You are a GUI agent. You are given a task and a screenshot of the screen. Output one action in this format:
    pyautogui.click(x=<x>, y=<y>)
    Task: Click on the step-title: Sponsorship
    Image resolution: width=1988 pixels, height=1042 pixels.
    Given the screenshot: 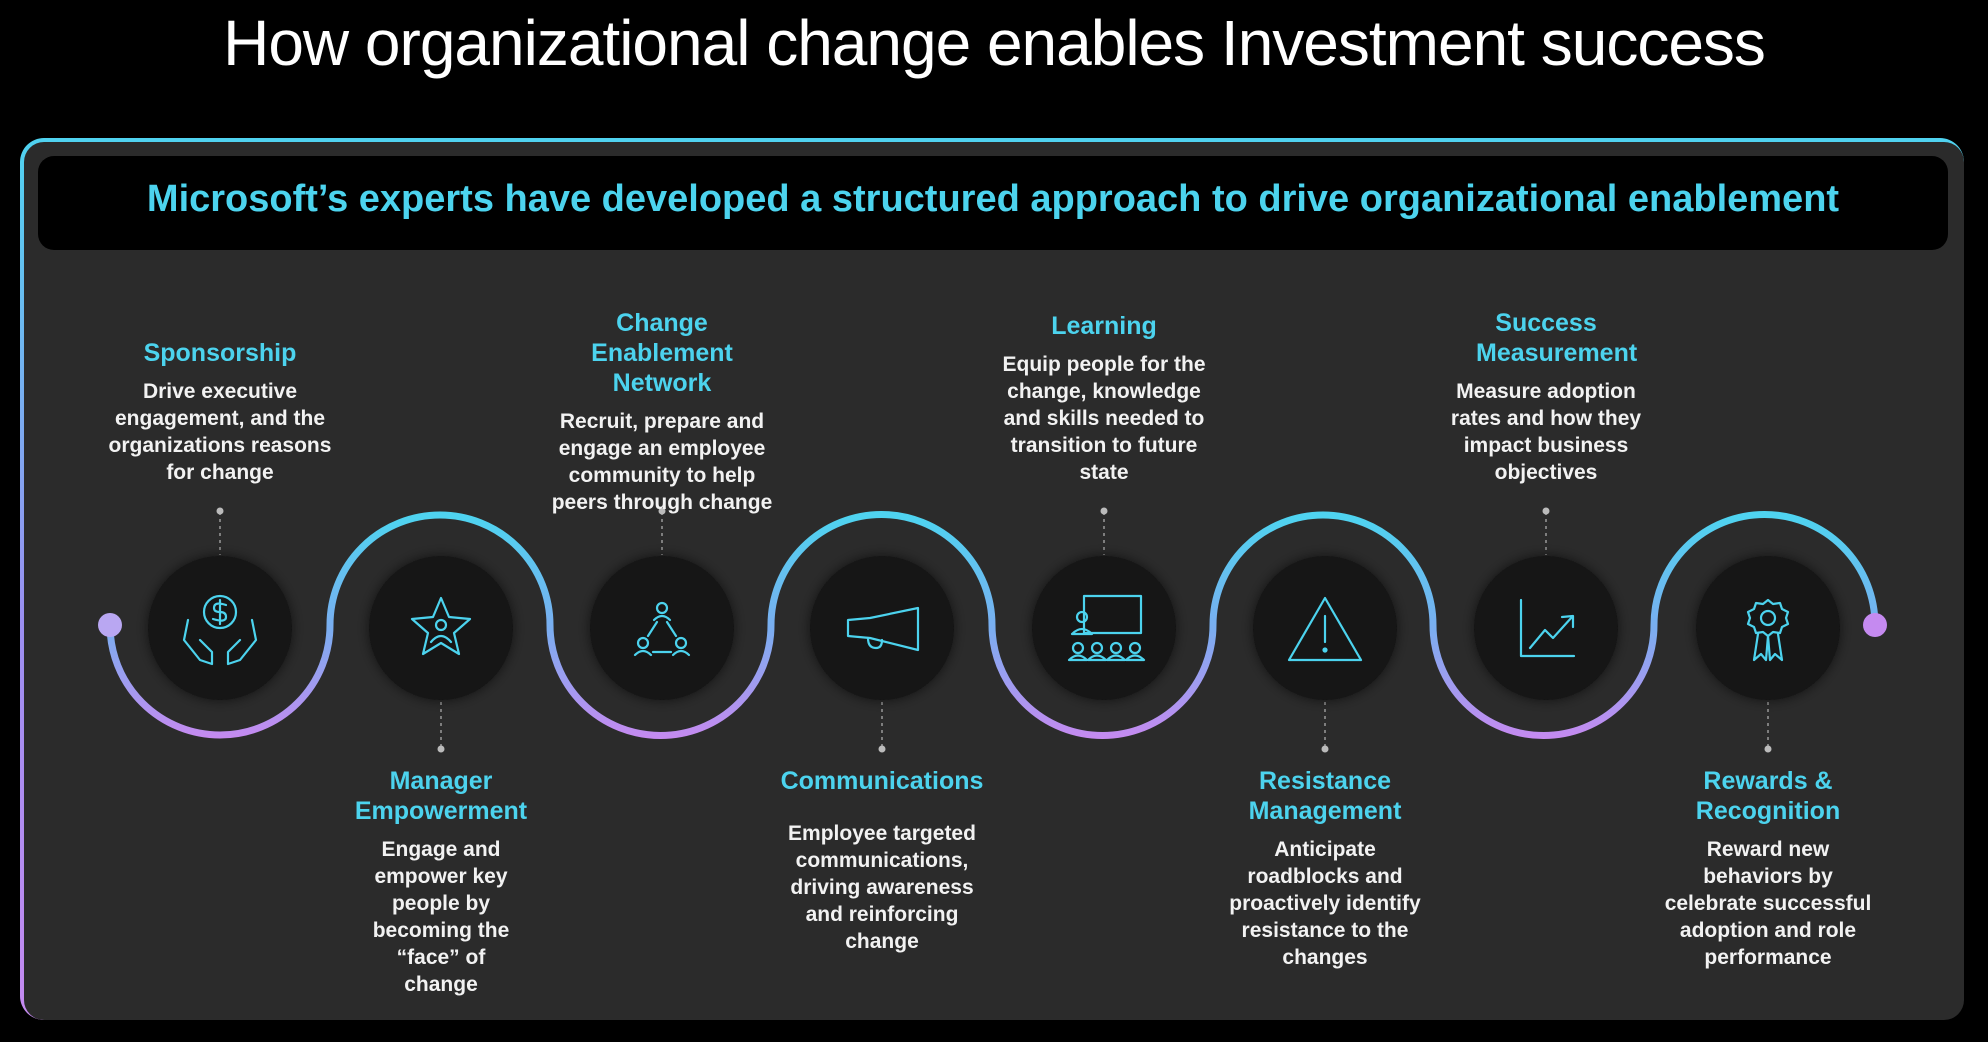 What is the action you would take?
    pyautogui.click(x=220, y=353)
    